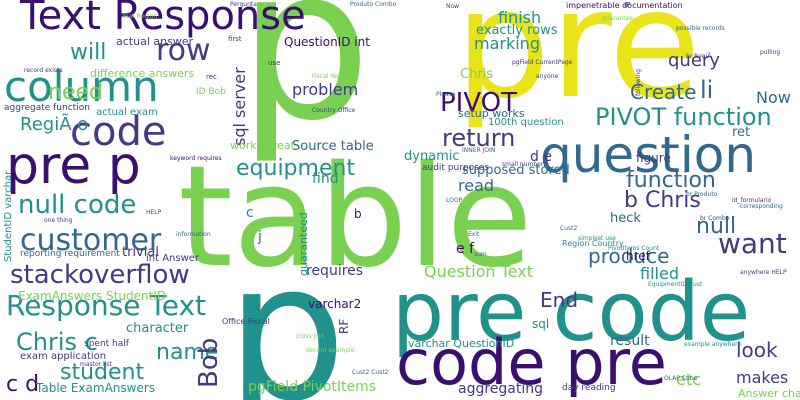 The image size is (800, 400). What do you see at coordinates (569, 228) in the screenshot?
I see `cloud-word: Cust2` at bounding box center [569, 228].